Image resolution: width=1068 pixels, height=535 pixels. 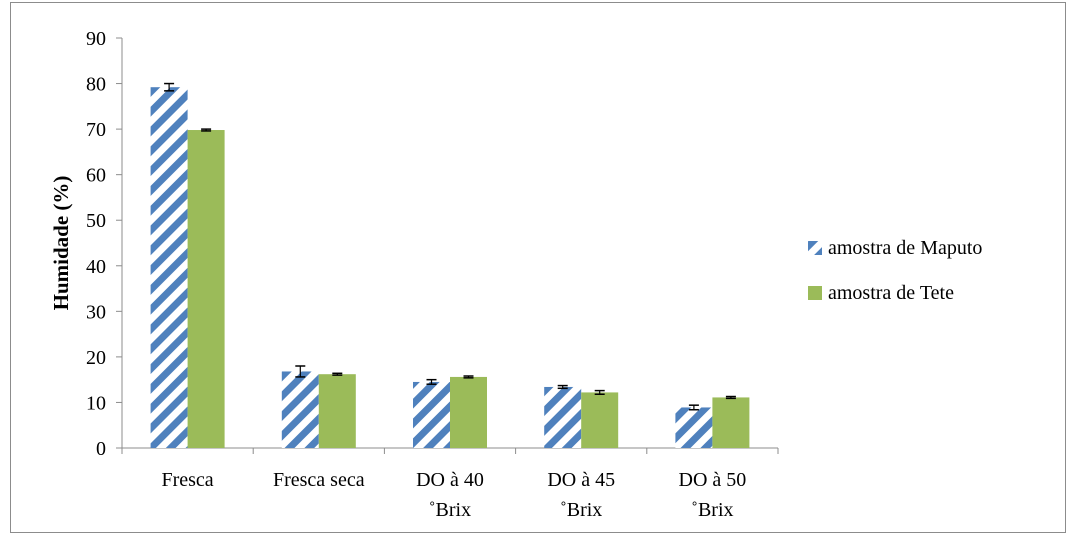 What do you see at coordinates (96, 312) in the screenshot?
I see `y-tick-label: 30` at bounding box center [96, 312].